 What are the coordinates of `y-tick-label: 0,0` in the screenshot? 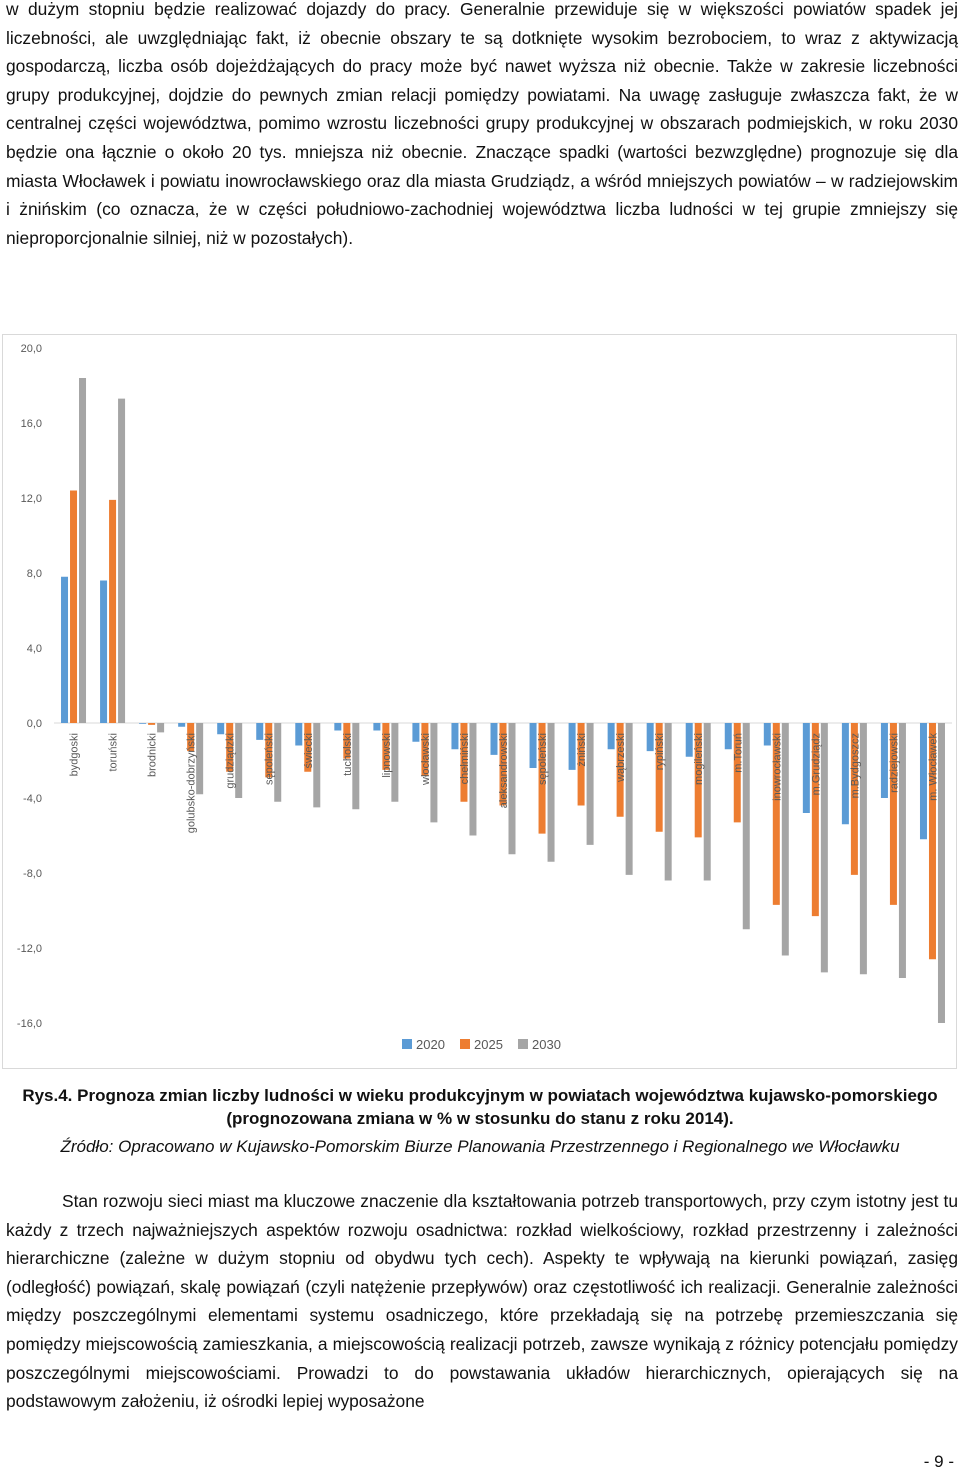 It's located at (34, 724).